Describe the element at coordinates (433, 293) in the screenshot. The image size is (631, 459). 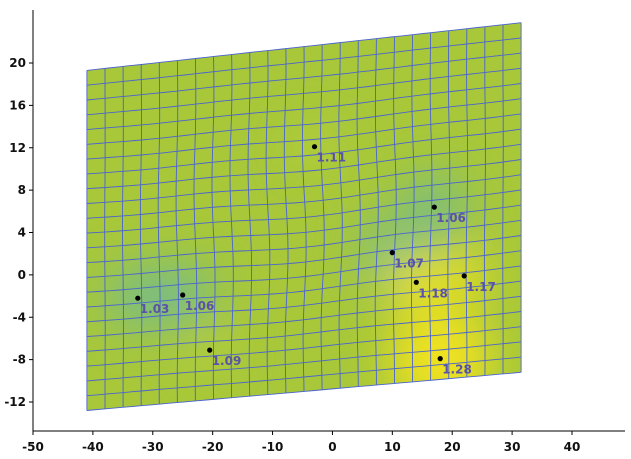
I see `data-point-label-6: 1.18` at that location.